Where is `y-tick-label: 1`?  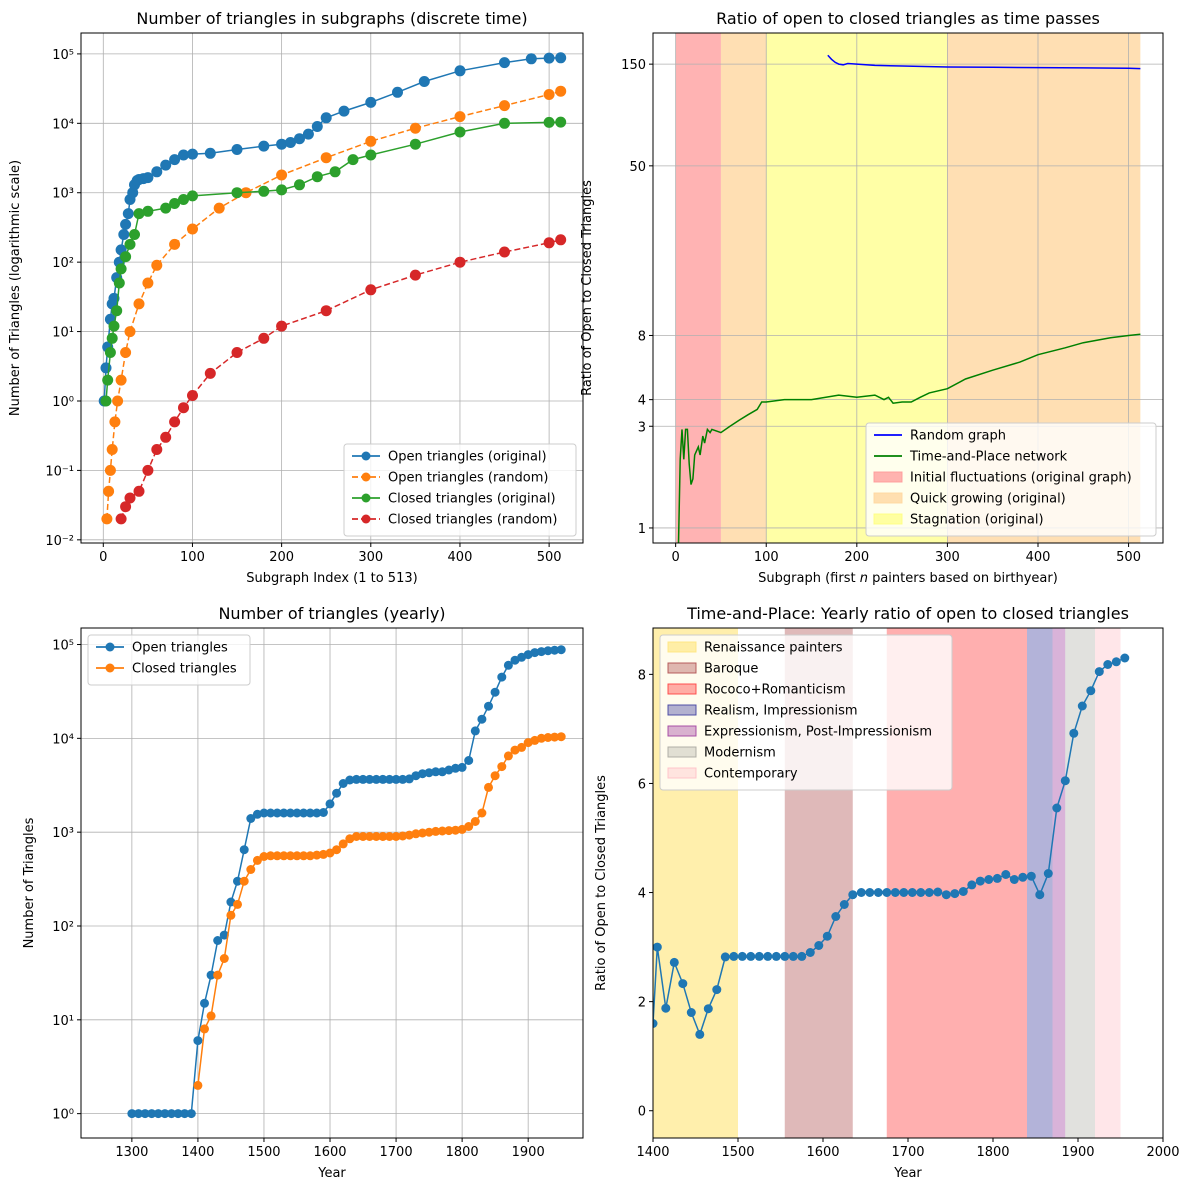
y-tick-label: 1 is located at coordinates (642, 529).